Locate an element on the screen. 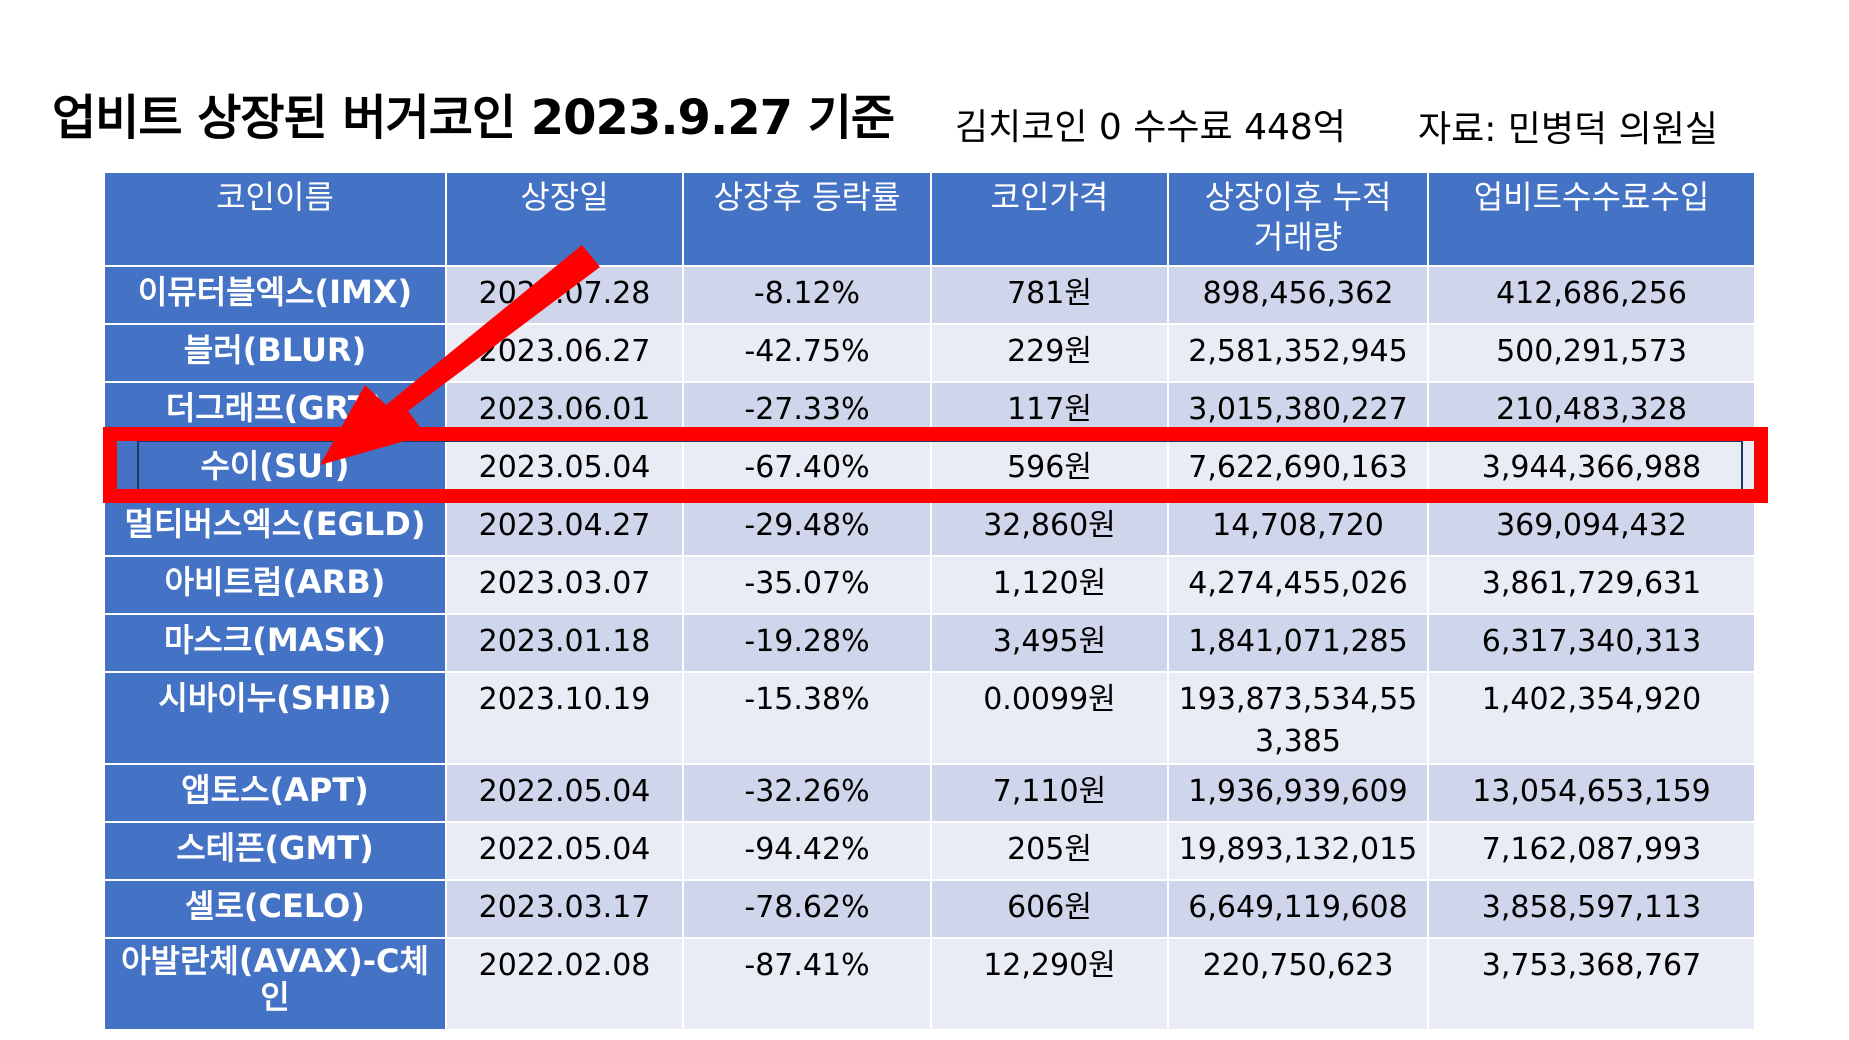 The width and height of the screenshot is (1849, 1040). volume: 6,649,119,608 is located at coordinates (1298, 909).